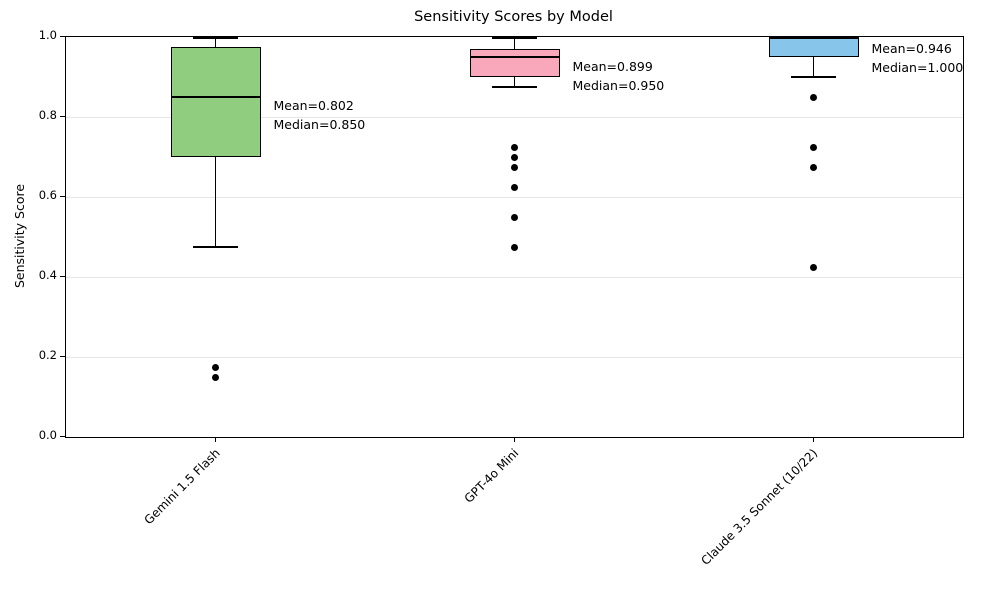 This screenshot has width=1000, height=600. What do you see at coordinates (514, 43) in the screenshot?
I see `upper-whisker-gpt-4o-mini` at bounding box center [514, 43].